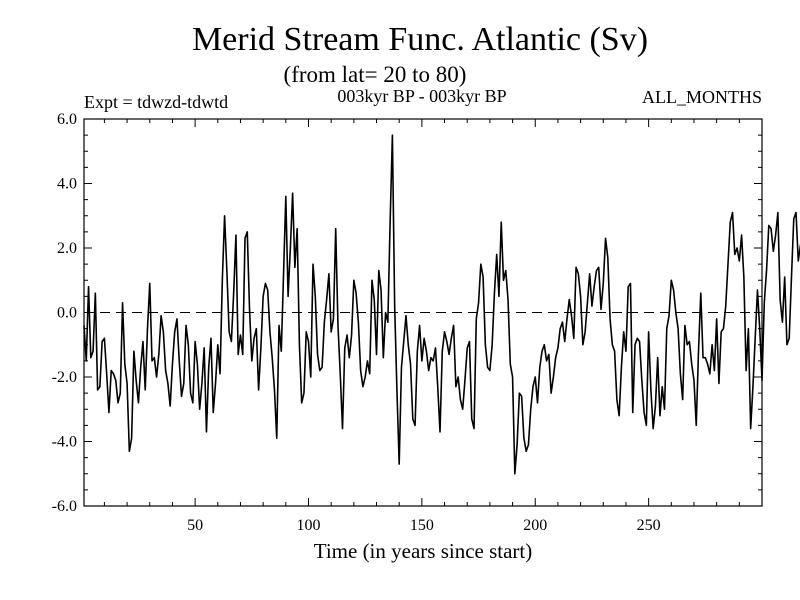 This screenshot has height=600, width=800. What do you see at coordinates (702, 97) in the screenshot?
I see `months-label: ALL_MONTHS` at bounding box center [702, 97].